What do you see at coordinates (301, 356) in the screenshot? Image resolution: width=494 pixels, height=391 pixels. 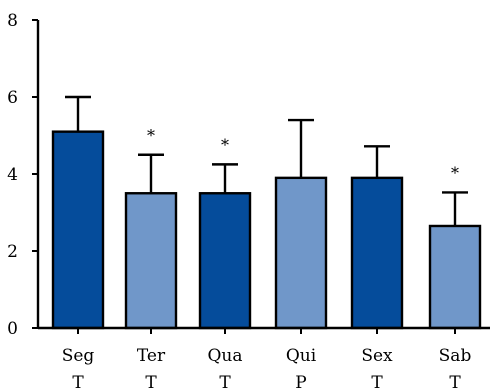 I see `x-tick-label: Qui` at bounding box center [301, 356].